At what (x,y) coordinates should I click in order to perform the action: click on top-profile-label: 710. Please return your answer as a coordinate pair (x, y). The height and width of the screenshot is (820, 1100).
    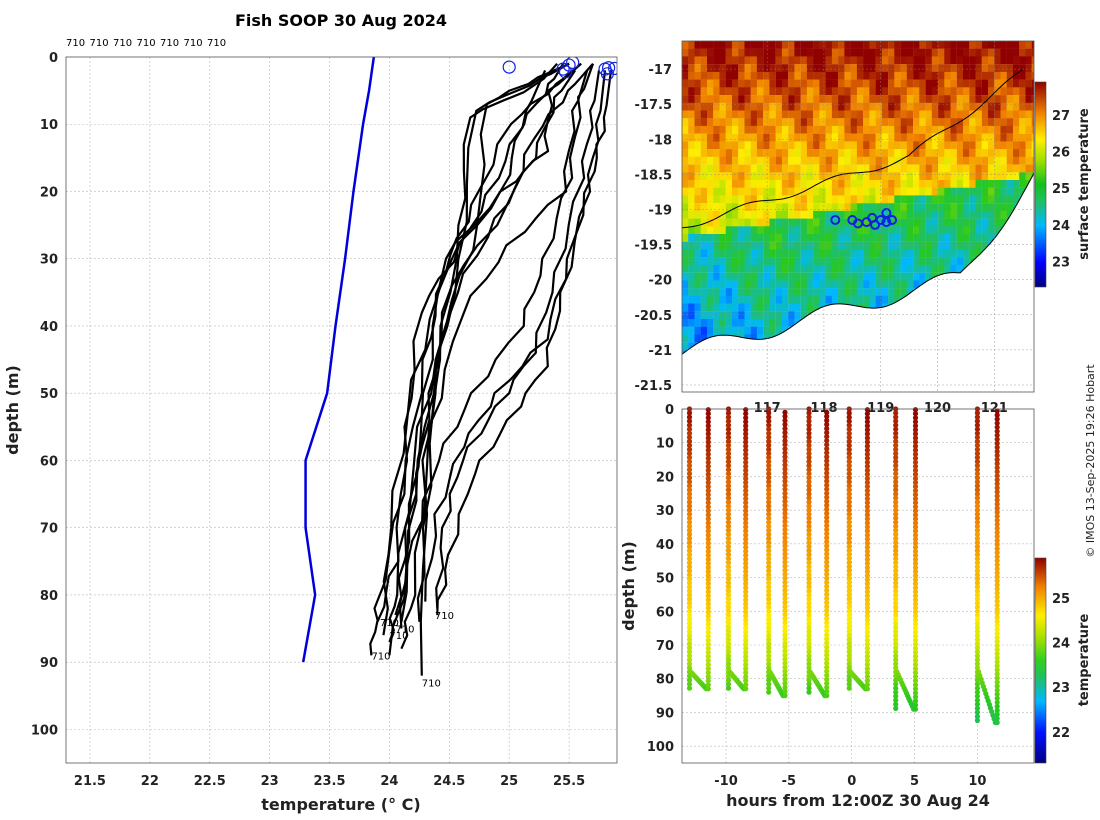
    Looking at the image, I should click on (75, 43).